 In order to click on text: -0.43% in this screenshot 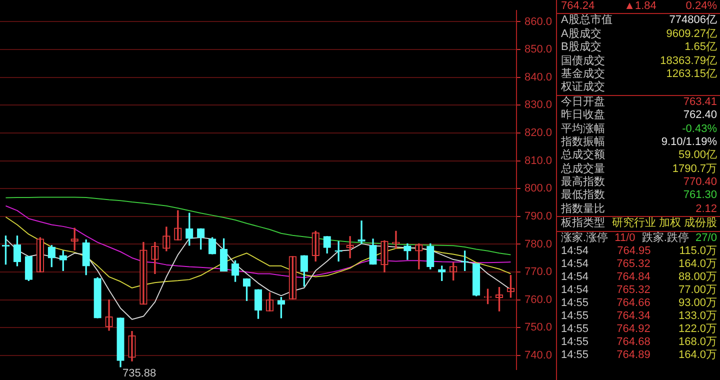, I will do `click(699, 129)`.